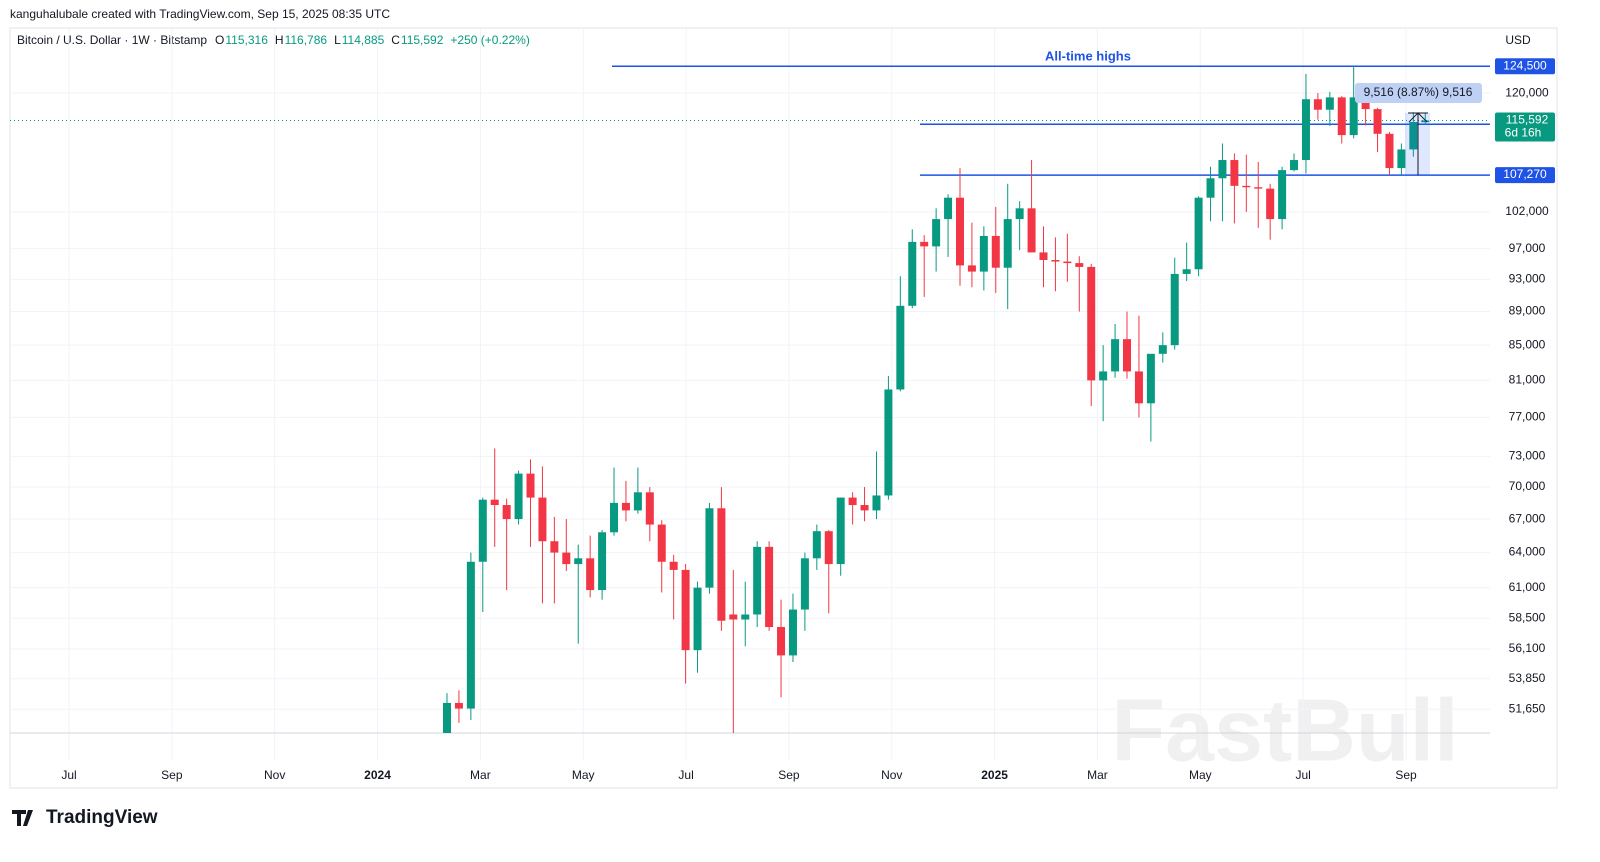 The height and width of the screenshot is (862, 1600). Describe the element at coordinates (1527, 92) in the screenshot. I see `y-tick-label: 120,000` at that location.